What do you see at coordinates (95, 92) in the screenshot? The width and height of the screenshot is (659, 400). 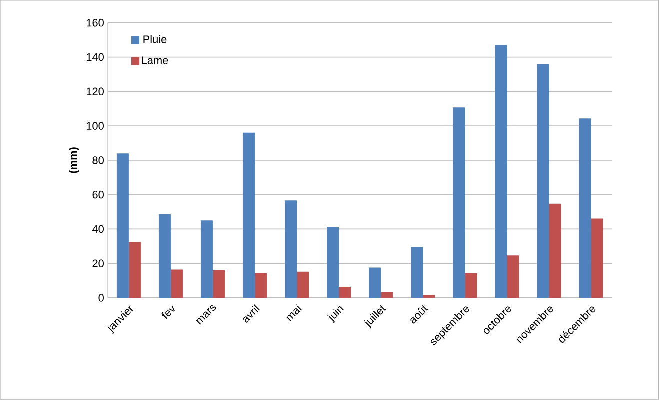 I see `y-tick-label: 120` at bounding box center [95, 92].